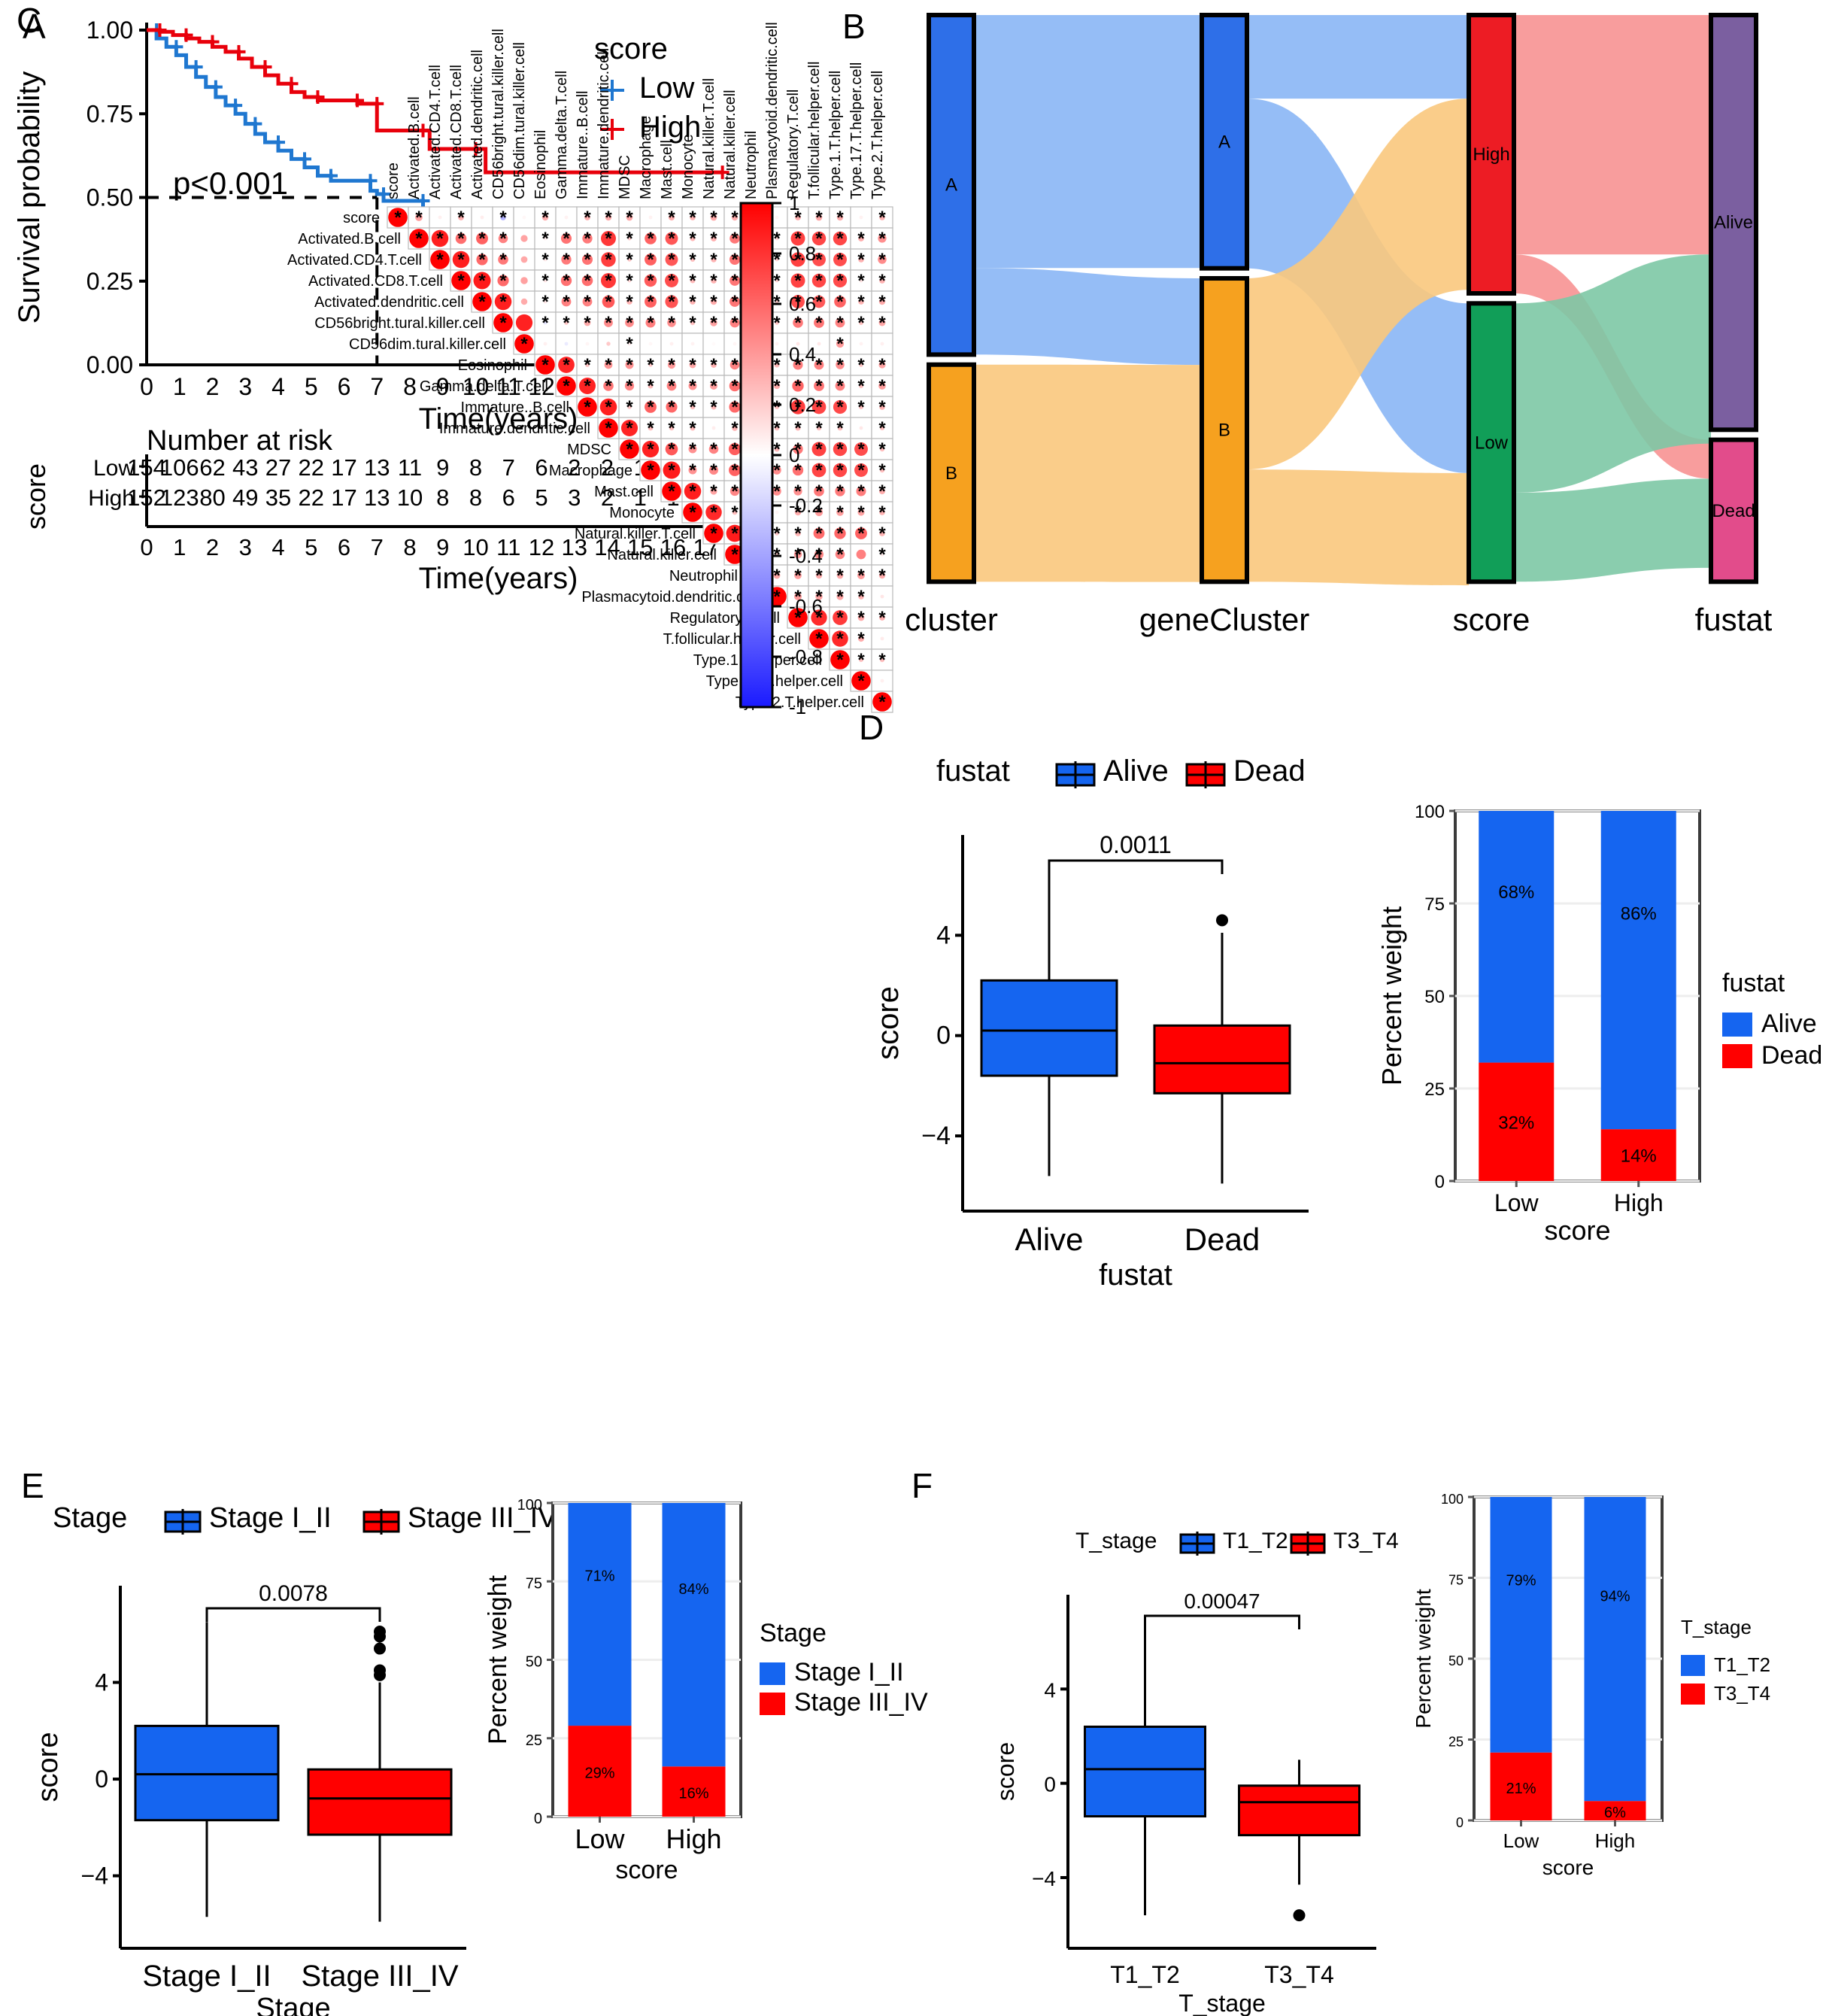  Describe the element at coordinates (443, 386) in the screenshot. I see `km-x-tick: 9` at that location.